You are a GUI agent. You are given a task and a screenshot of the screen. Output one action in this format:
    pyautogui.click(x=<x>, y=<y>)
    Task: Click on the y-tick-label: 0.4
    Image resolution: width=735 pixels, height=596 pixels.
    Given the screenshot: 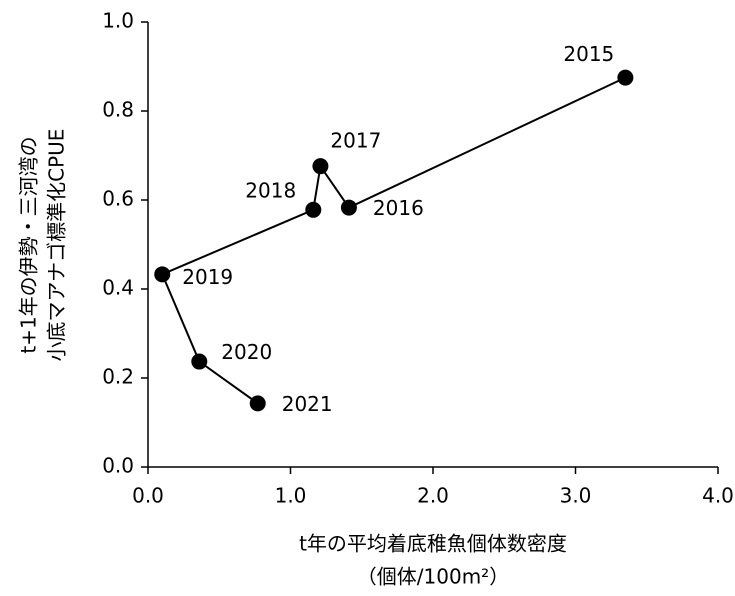 What is the action you would take?
    pyautogui.click(x=118, y=288)
    